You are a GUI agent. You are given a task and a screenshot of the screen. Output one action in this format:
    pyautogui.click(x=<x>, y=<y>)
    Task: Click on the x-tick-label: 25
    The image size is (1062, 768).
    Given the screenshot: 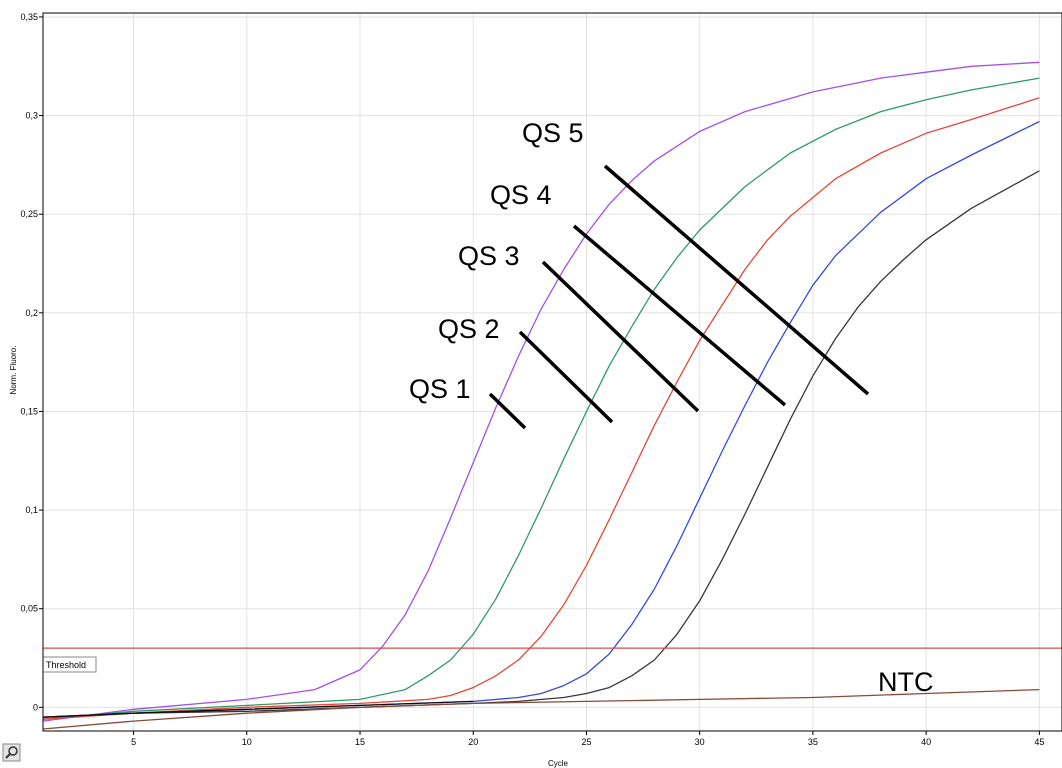 What is the action you would take?
    pyautogui.click(x=586, y=742)
    